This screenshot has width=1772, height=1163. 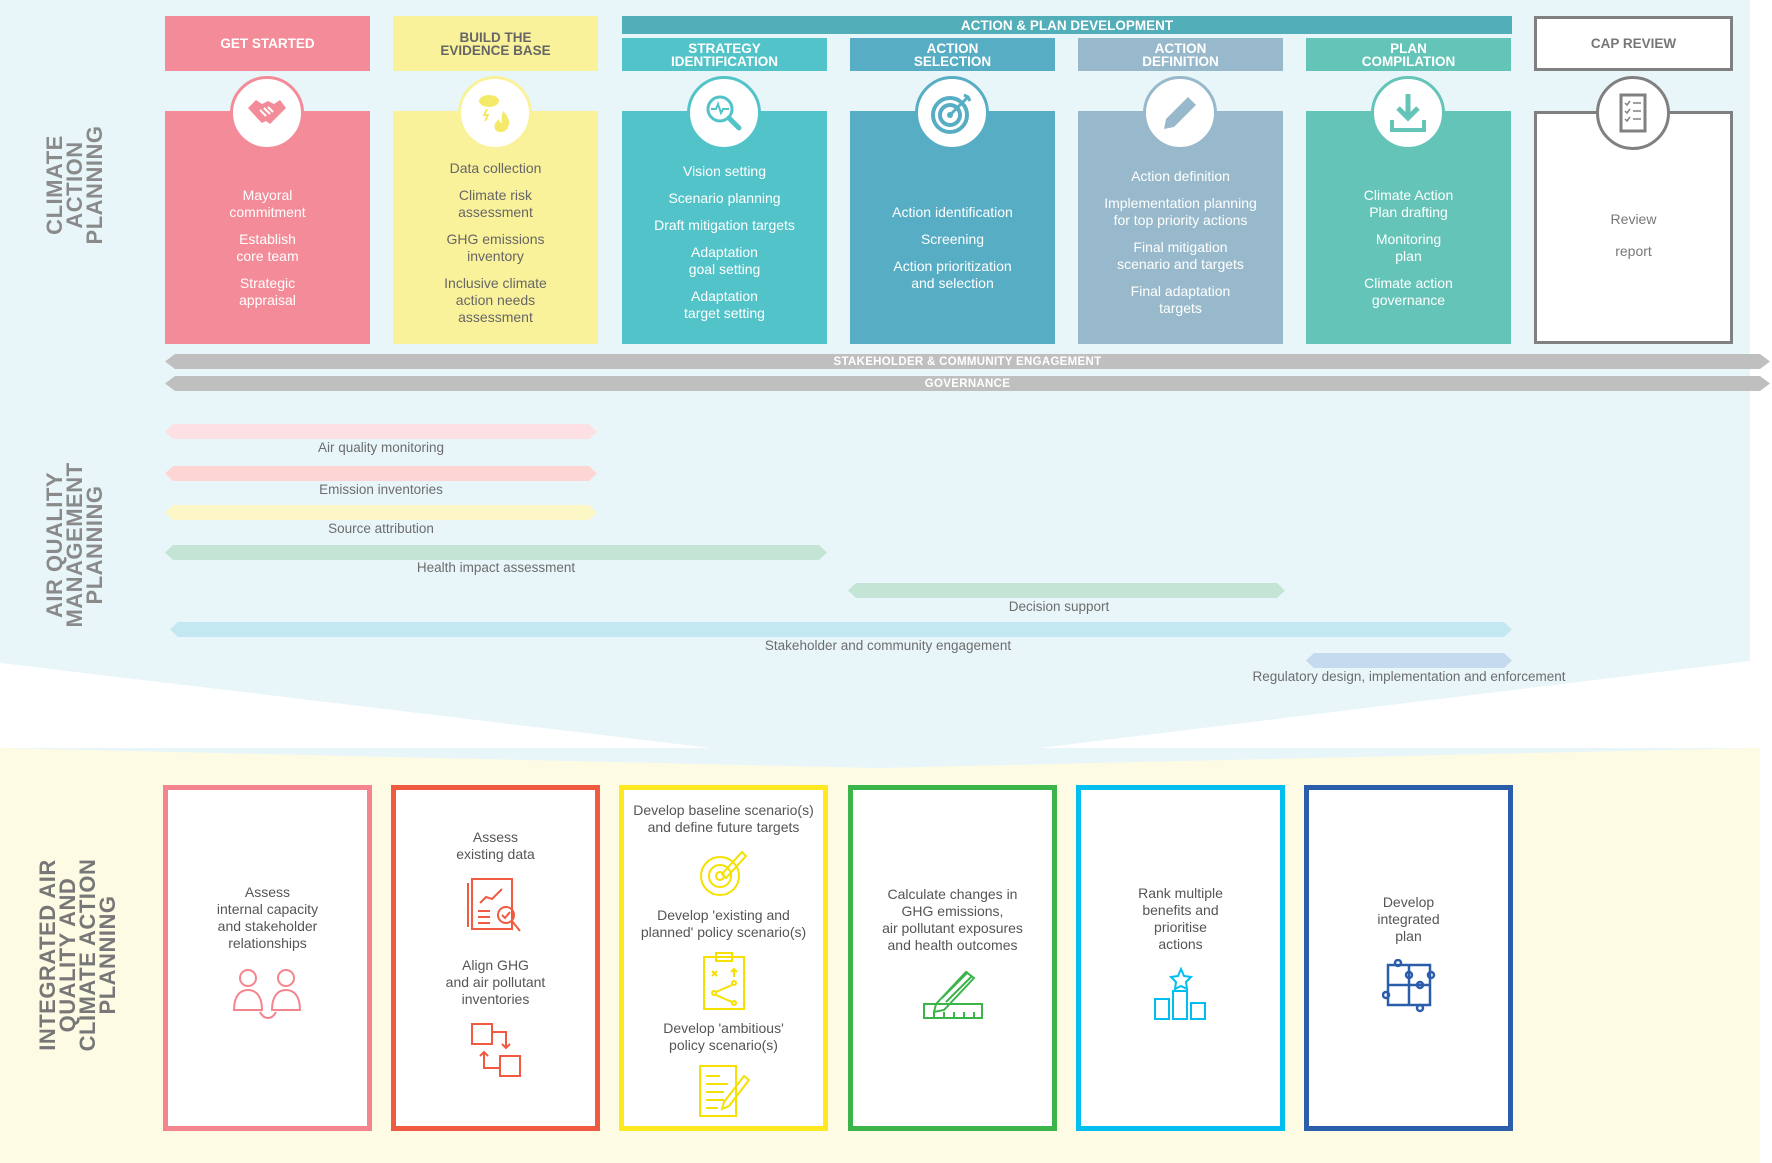 What do you see at coordinates (1408, 113) in the screenshot?
I see `download-icon` at bounding box center [1408, 113].